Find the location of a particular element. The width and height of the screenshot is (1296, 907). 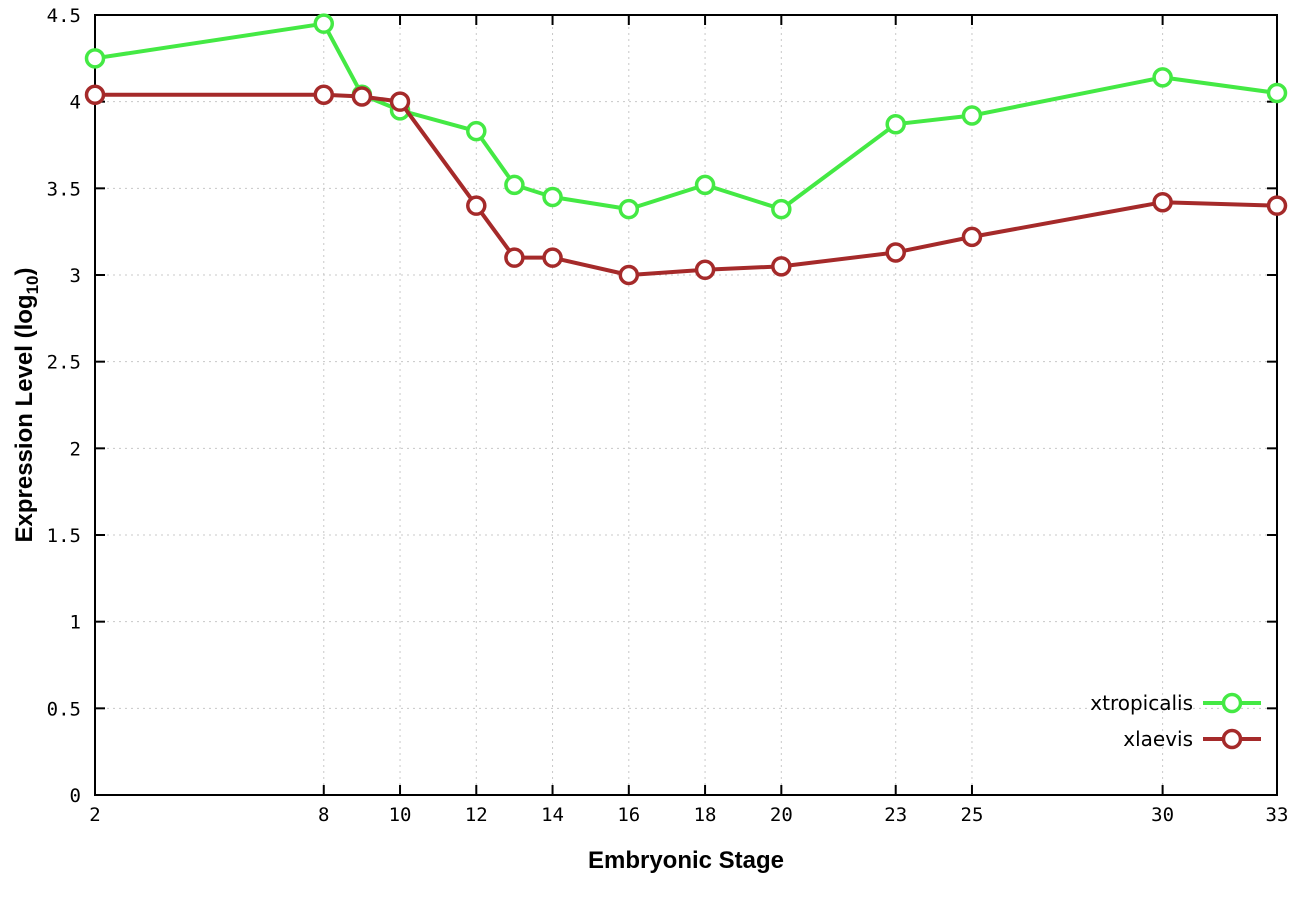

y-tick-label: 3 is located at coordinates (75, 276).